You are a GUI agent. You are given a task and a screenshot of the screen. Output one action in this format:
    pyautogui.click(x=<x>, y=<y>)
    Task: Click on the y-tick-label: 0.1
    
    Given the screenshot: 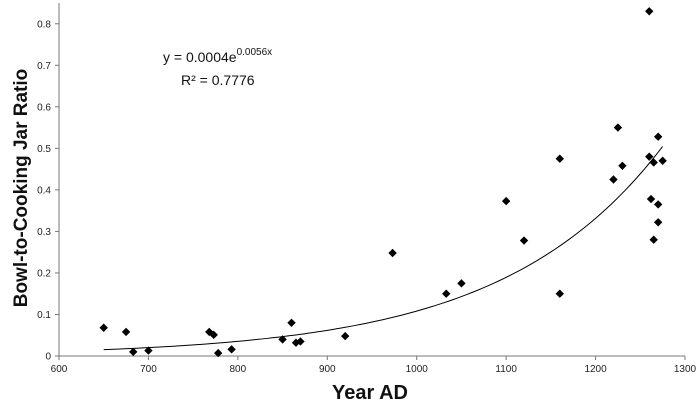 What is the action you would take?
    pyautogui.click(x=44, y=315)
    